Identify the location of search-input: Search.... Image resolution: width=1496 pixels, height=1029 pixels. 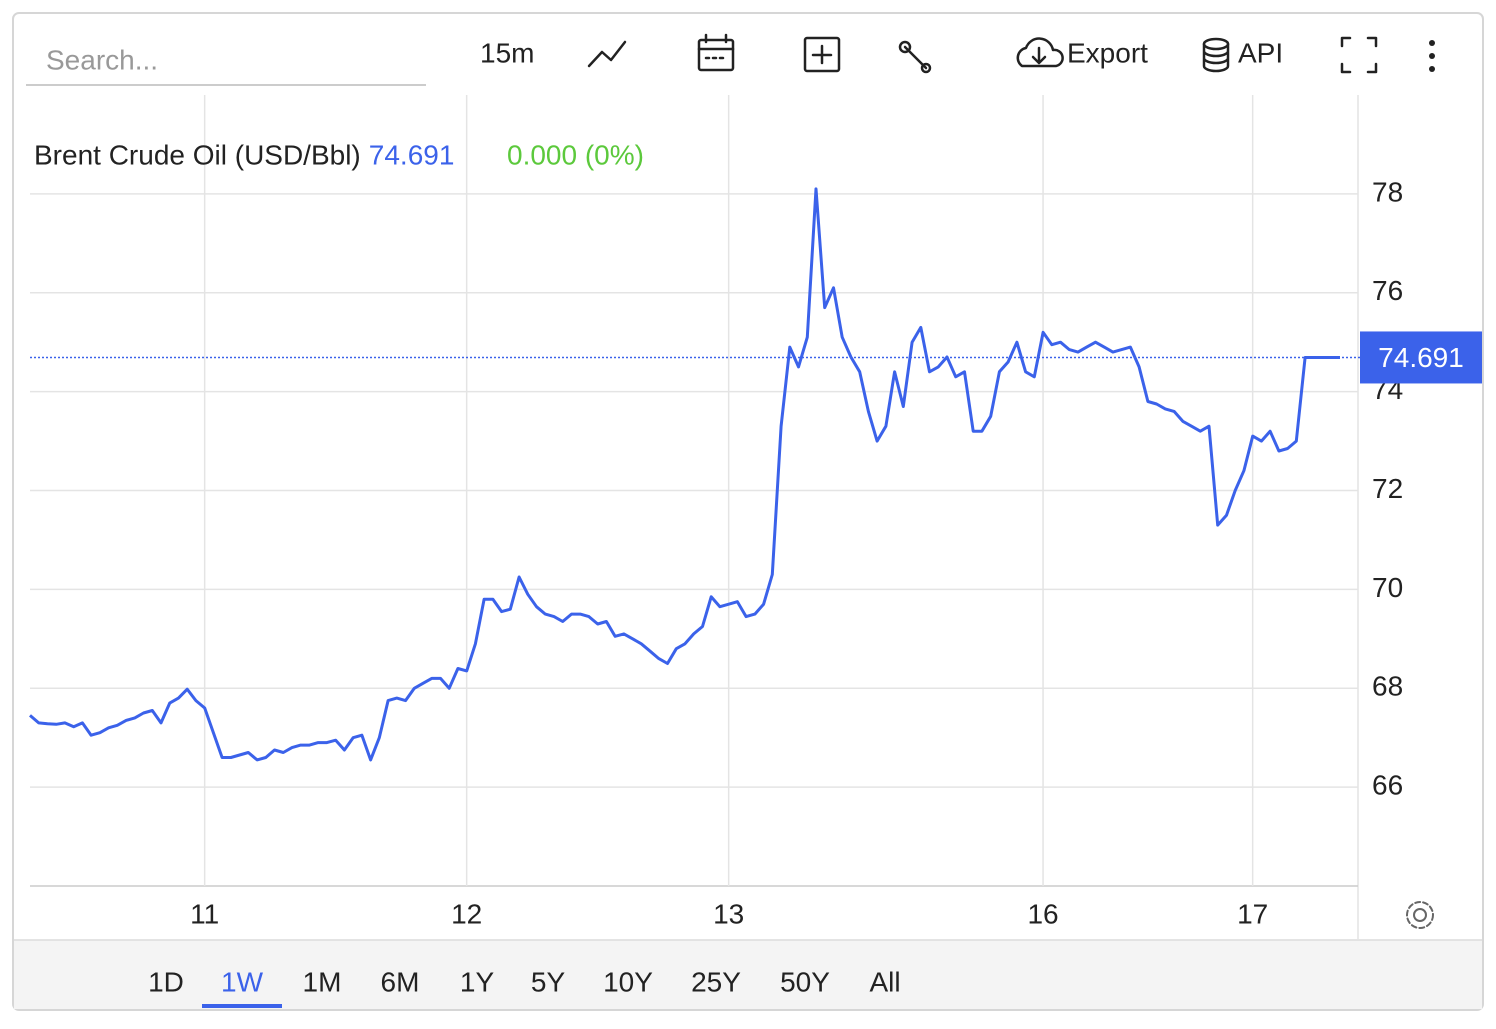
(102, 59).